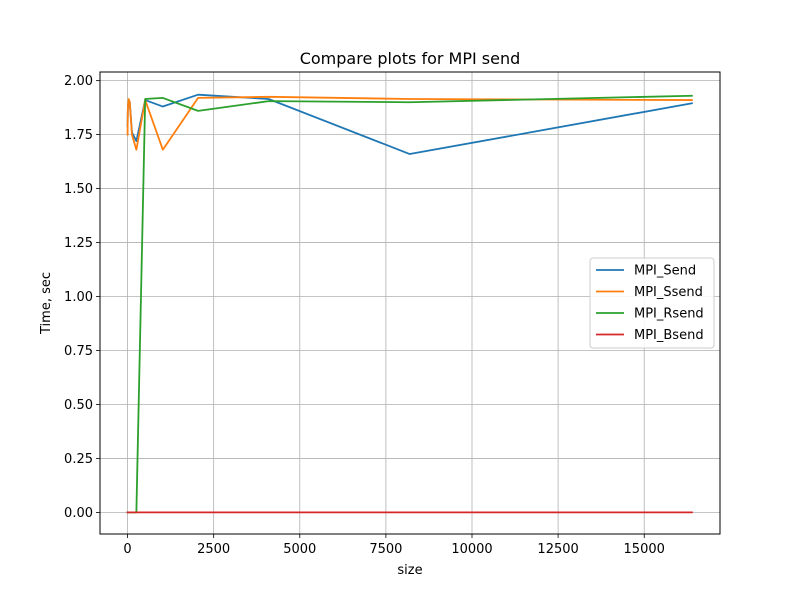 This screenshot has height=600, width=800. What do you see at coordinates (668, 292) in the screenshot?
I see `legend-label: MPI_Ssend` at bounding box center [668, 292].